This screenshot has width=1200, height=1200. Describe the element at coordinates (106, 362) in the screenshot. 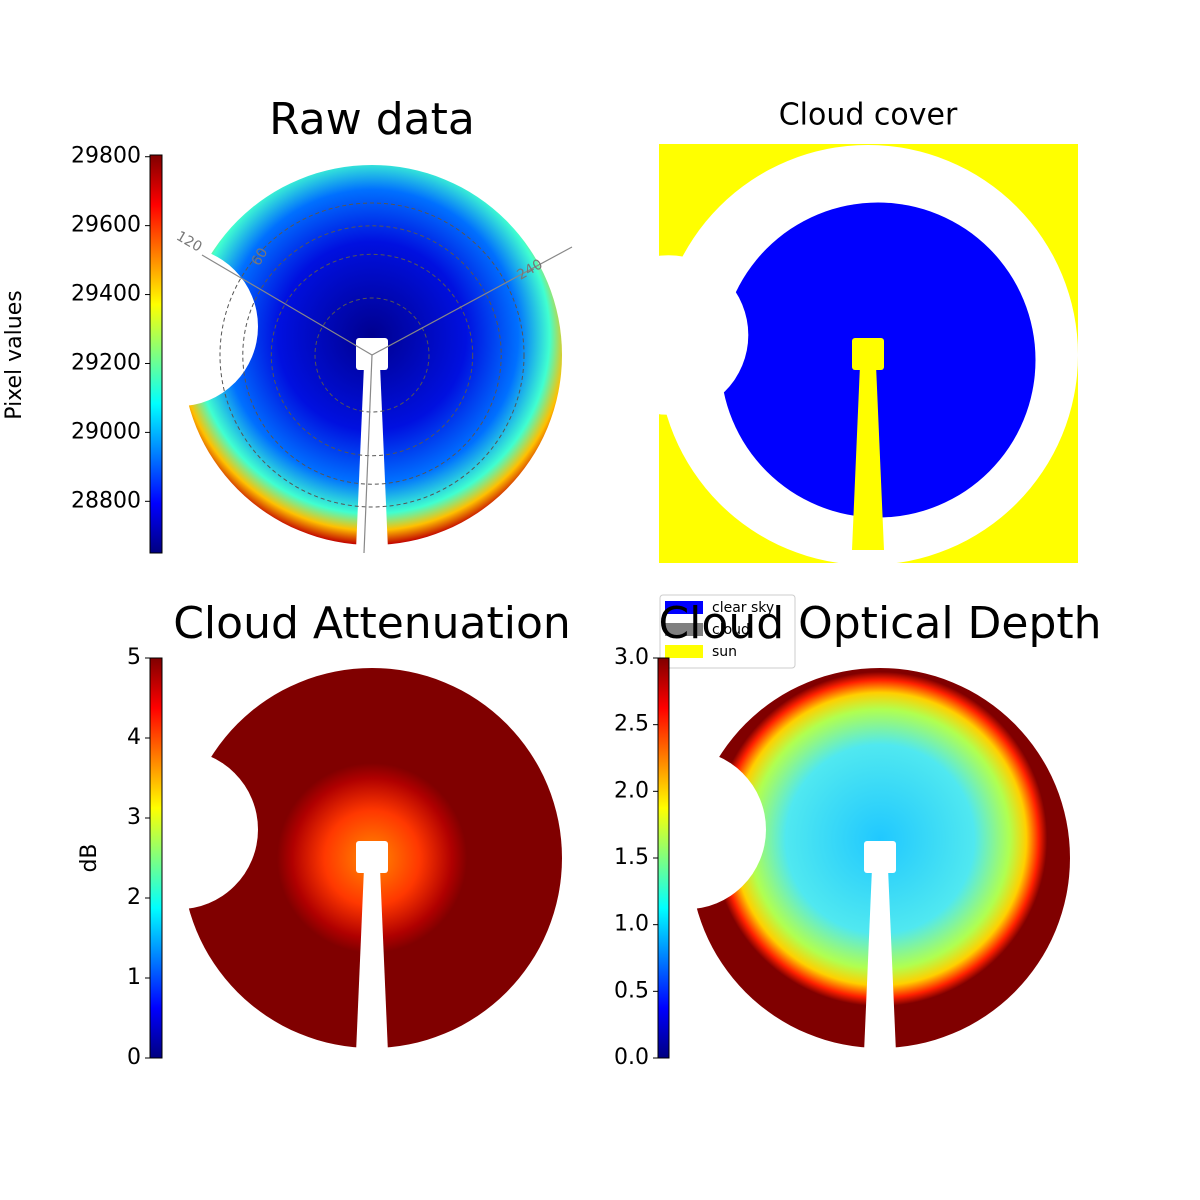

I see `colorbar-tick-label: 29200` at that location.